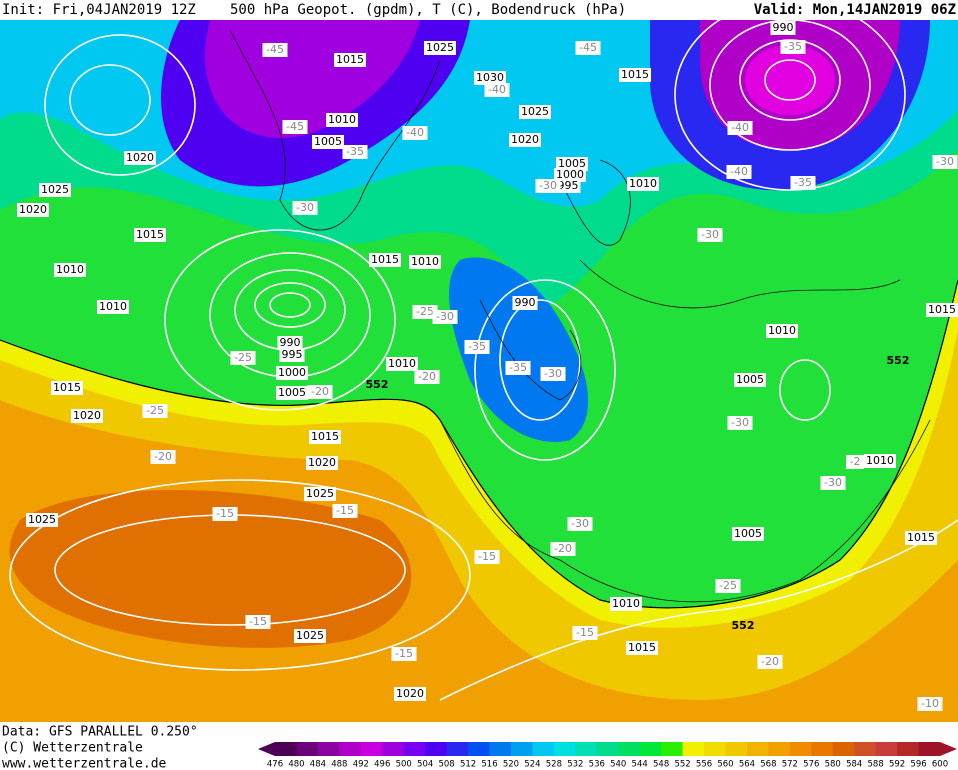 Image resolution: width=958 pixels, height=770 pixels. Describe the element at coordinates (490, 77) in the screenshot. I see `pressure-label: 1030` at that location.